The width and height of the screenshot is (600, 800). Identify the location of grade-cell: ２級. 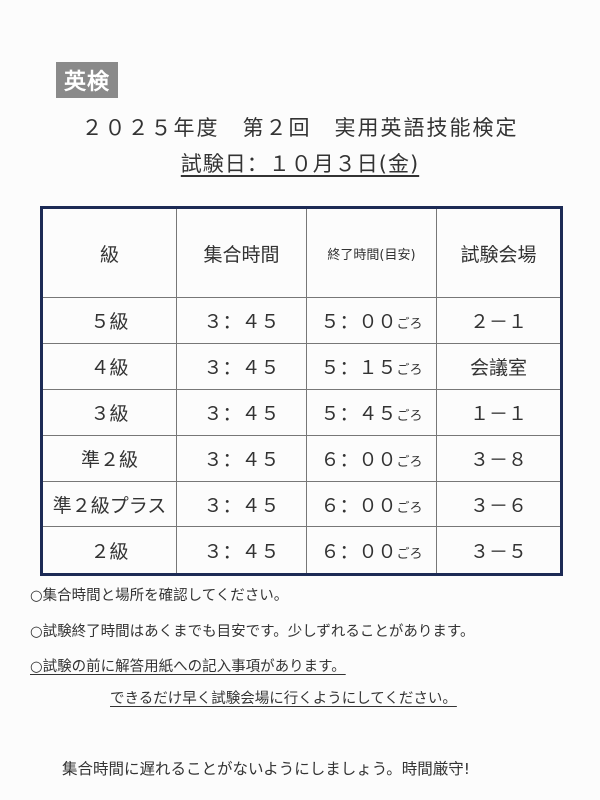
(109, 550).